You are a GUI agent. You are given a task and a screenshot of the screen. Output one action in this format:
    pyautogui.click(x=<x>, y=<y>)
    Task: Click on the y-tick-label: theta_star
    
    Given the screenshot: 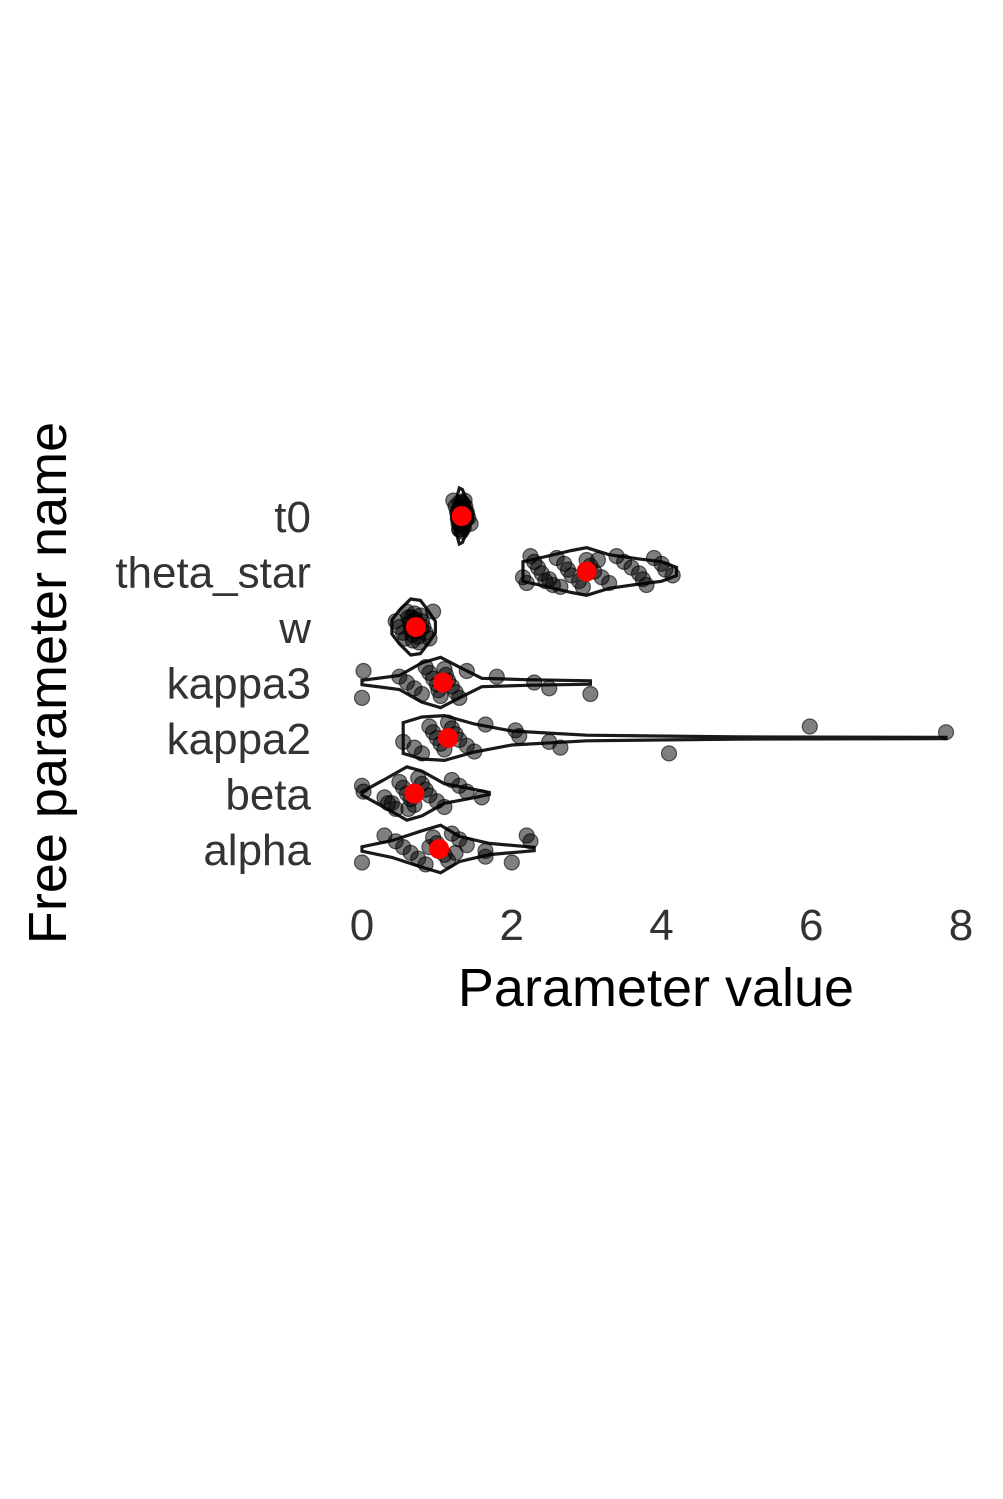 What is the action you would take?
    pyautogui.click(x=213, y=573)
    